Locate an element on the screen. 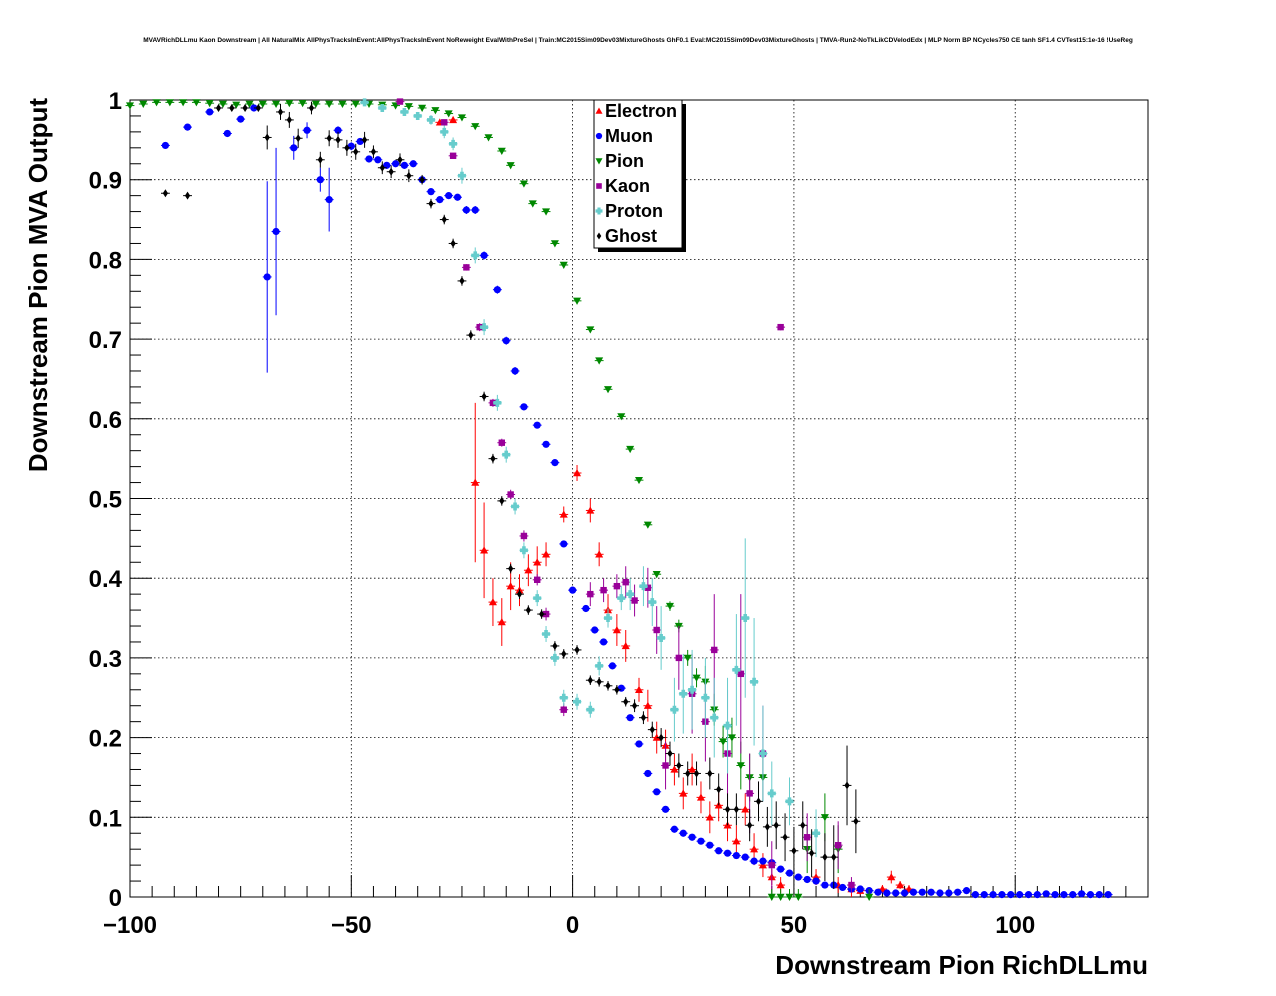 The image size is (1276, 996). legend-entry-pion: Pion is located at coordinates (619, 161).